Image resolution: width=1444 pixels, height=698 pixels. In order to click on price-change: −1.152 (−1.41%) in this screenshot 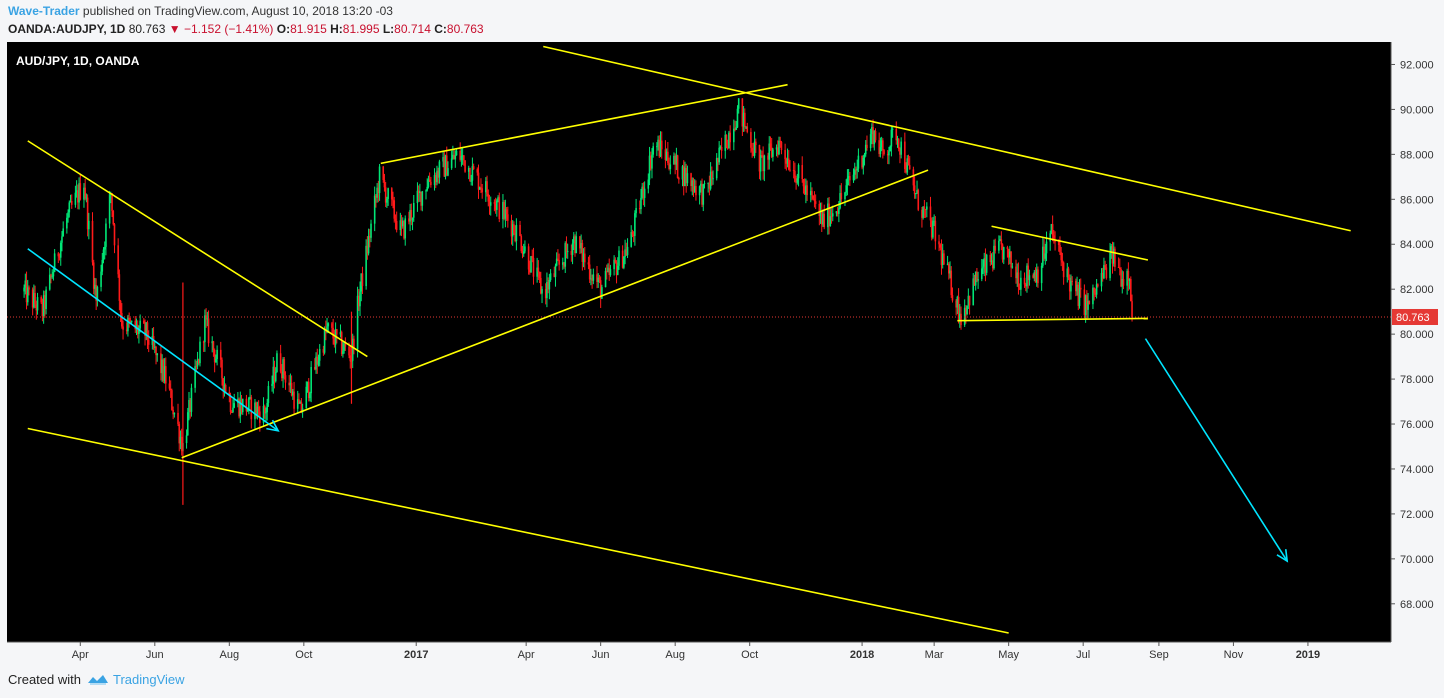, I will do `click(228, 29)`.